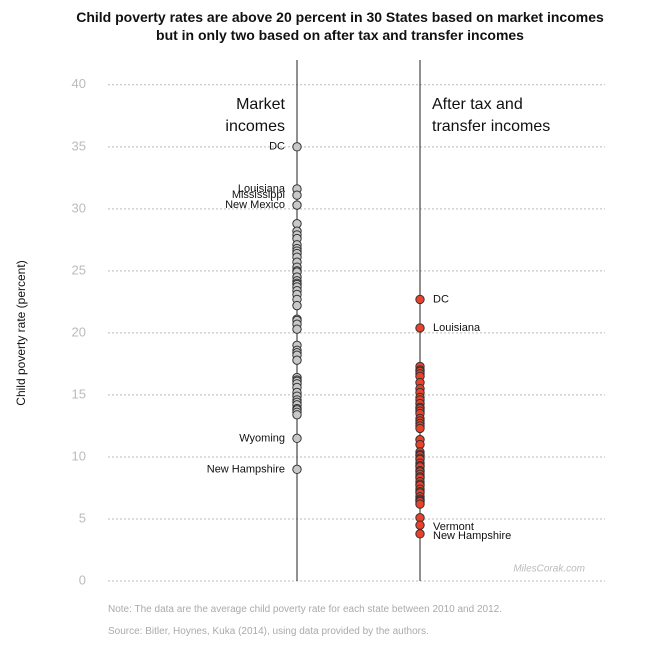  What do you see at coordinates (79, 83) in the screenshot?
I see `y-tick-label: 40` at bounding box center [79, 83].